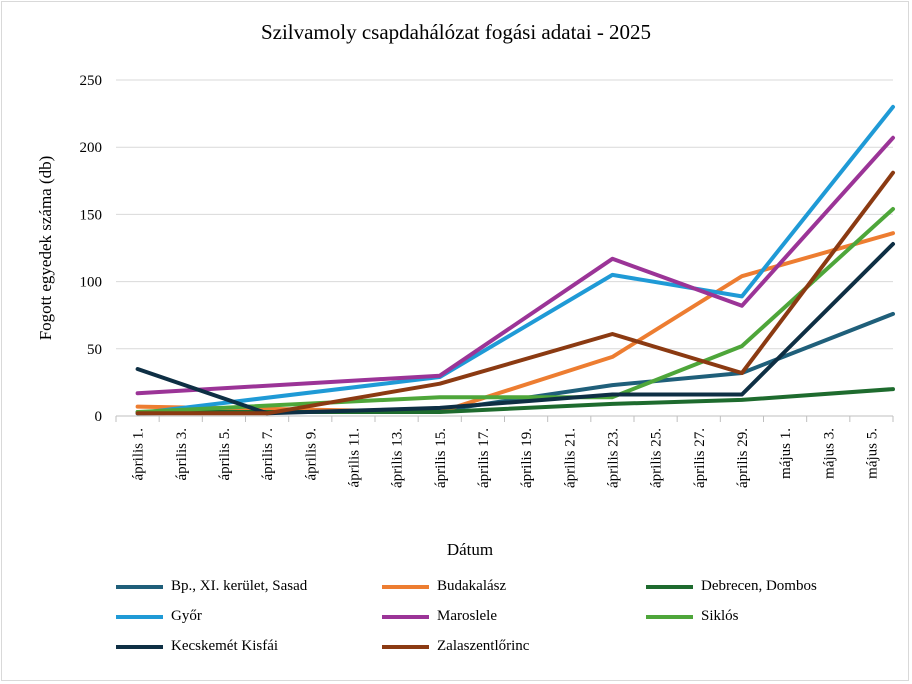  I want to click on legend-item: Debrecen, Dombos, so click(731, 586).